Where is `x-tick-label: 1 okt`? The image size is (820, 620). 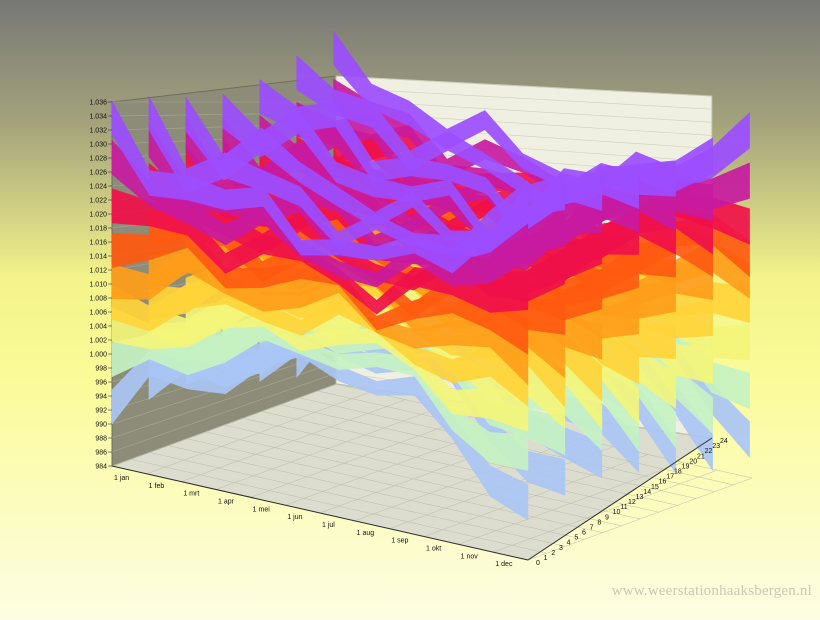
x-tick-label: 1 okt is located at coordinates (433, 549).